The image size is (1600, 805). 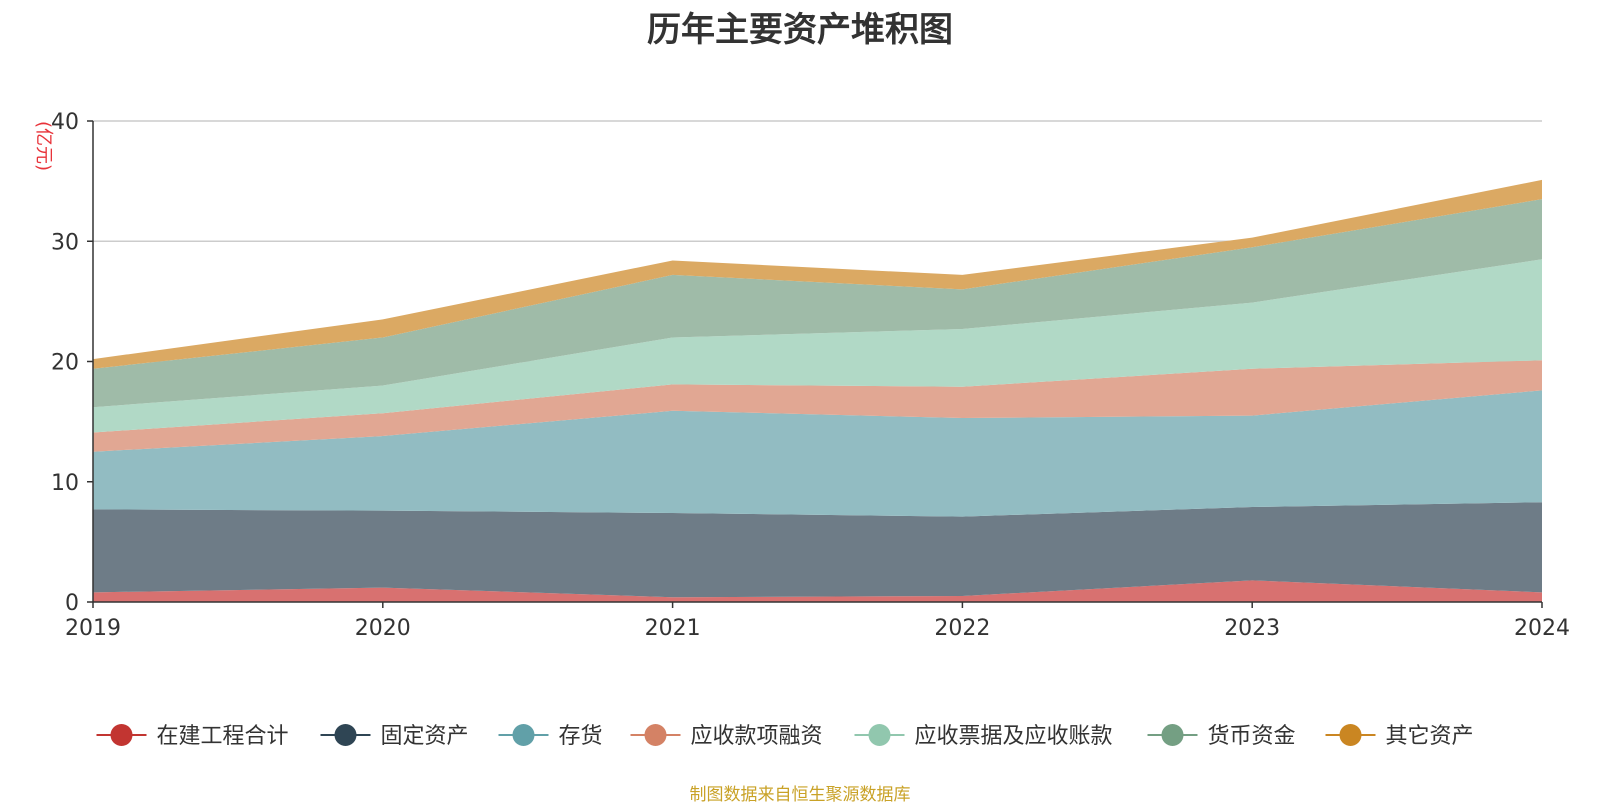 I want to click on y-tick-label: 10, so click(x=65, y=483).